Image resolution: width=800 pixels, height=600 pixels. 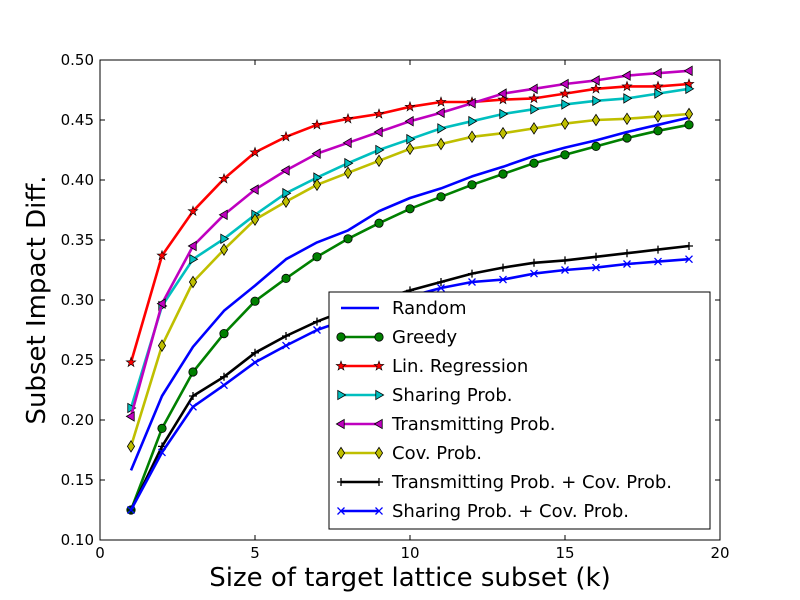 I want to click on x-tick-label: 15, so click(x=564, y=553).